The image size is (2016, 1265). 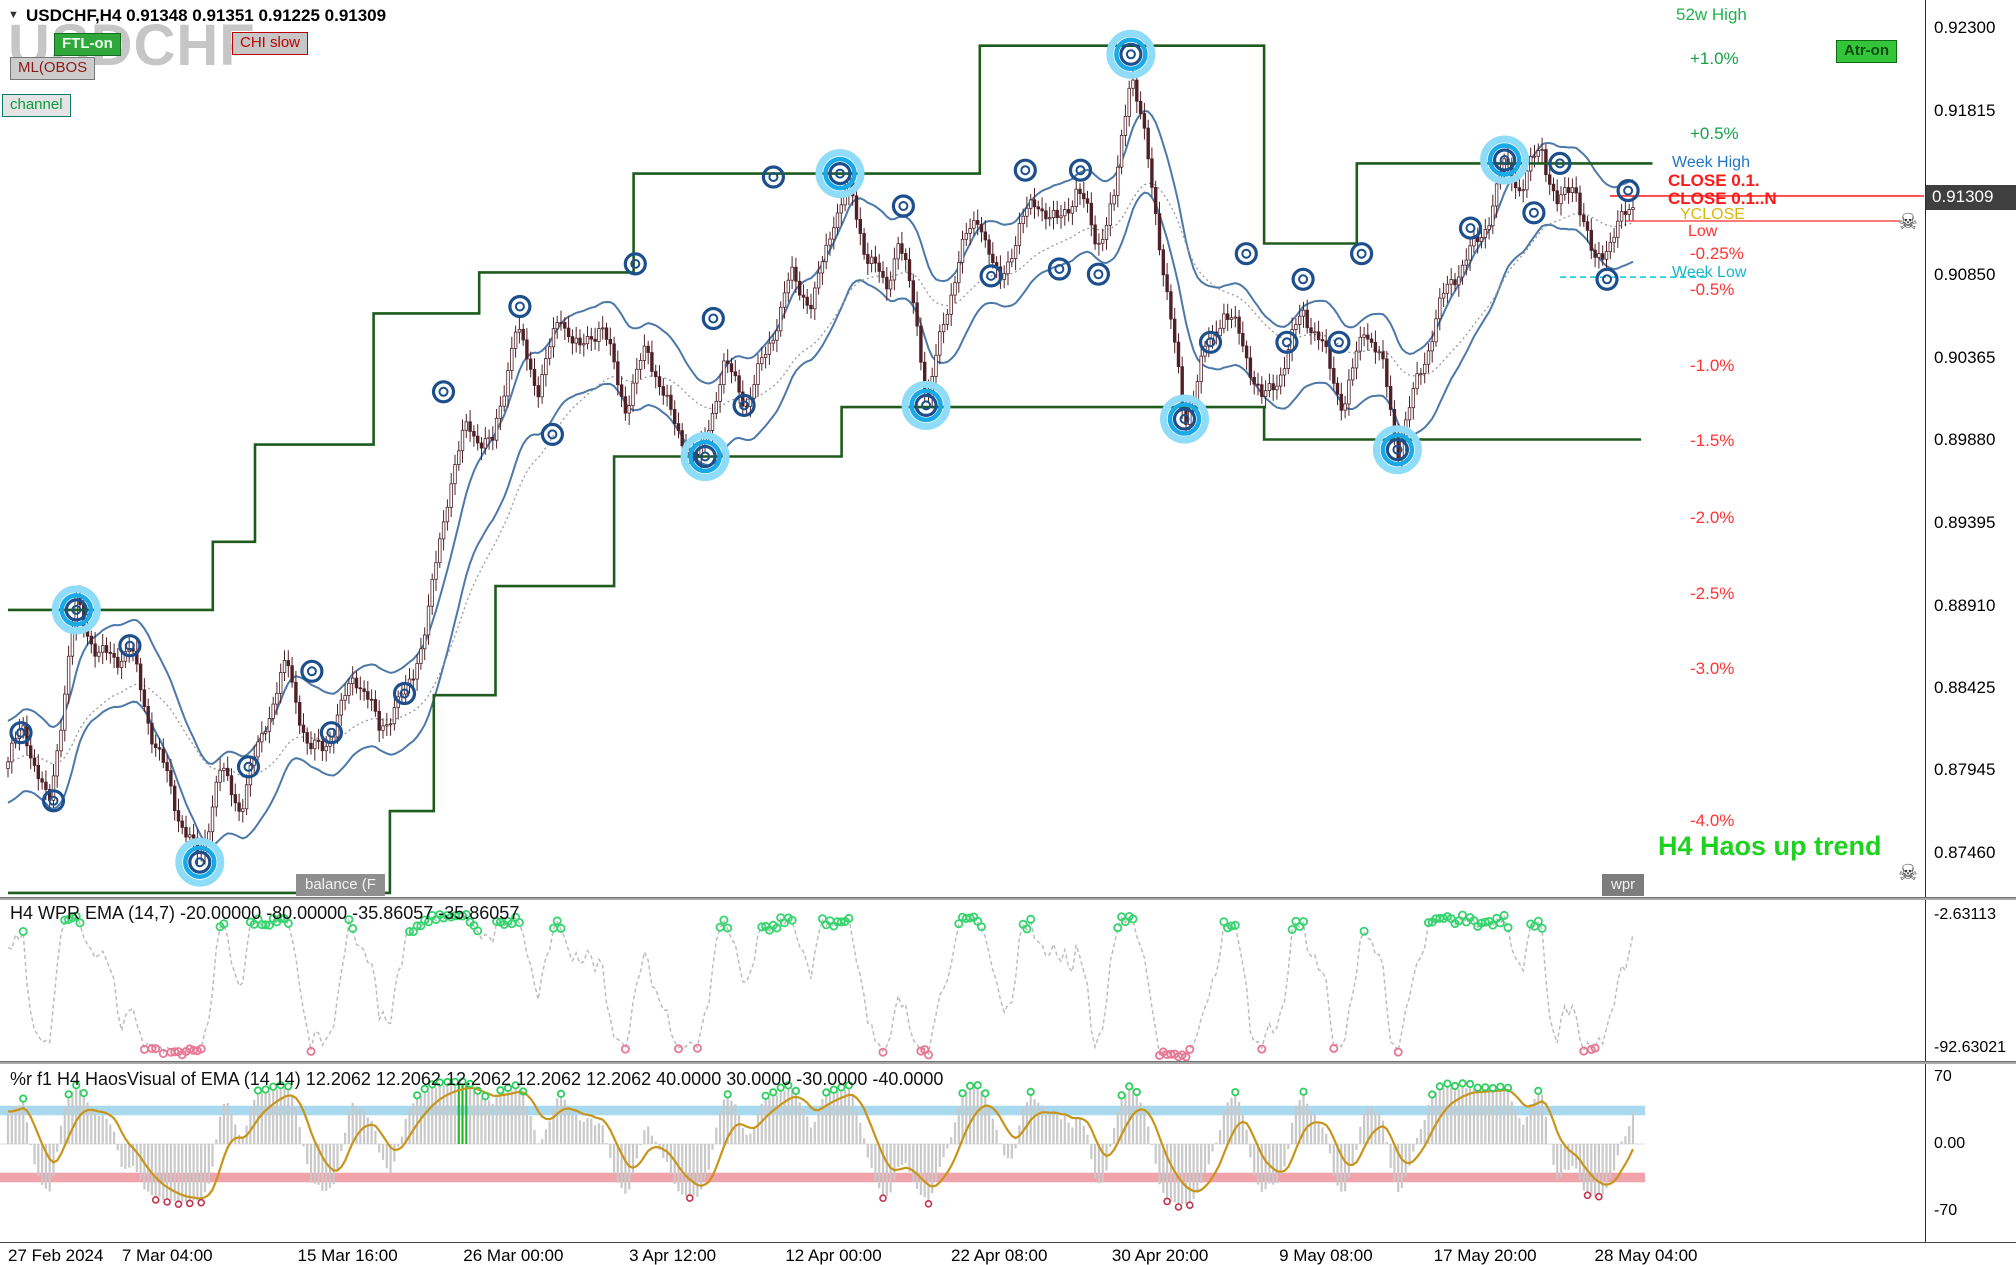 I want to click on time-axis-label: 28 May 04:00, so click(x=1646, y=1255).